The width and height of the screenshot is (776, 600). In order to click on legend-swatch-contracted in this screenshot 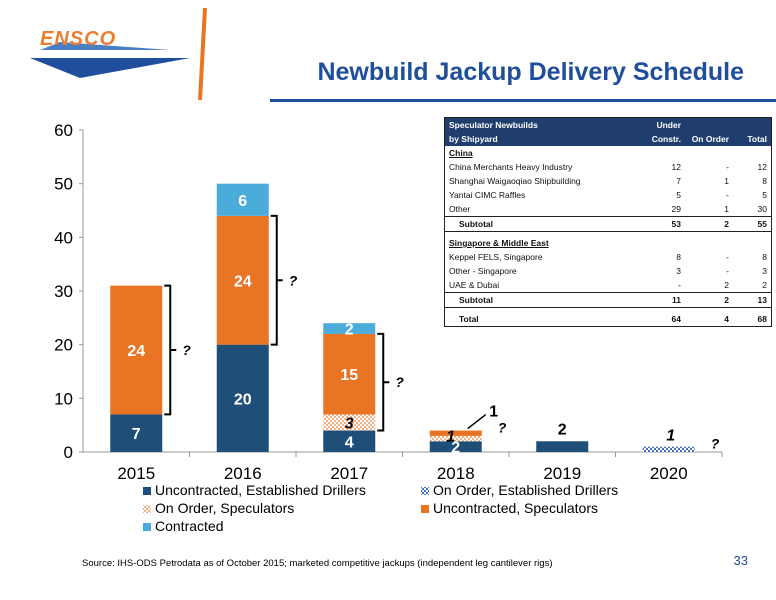, I will do `click(147, 527)`.